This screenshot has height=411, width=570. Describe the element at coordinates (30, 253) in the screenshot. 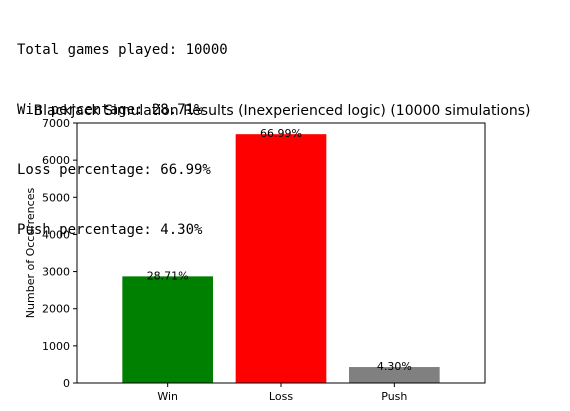

I see `y-axis-label: Number of Occurrences` at that location.